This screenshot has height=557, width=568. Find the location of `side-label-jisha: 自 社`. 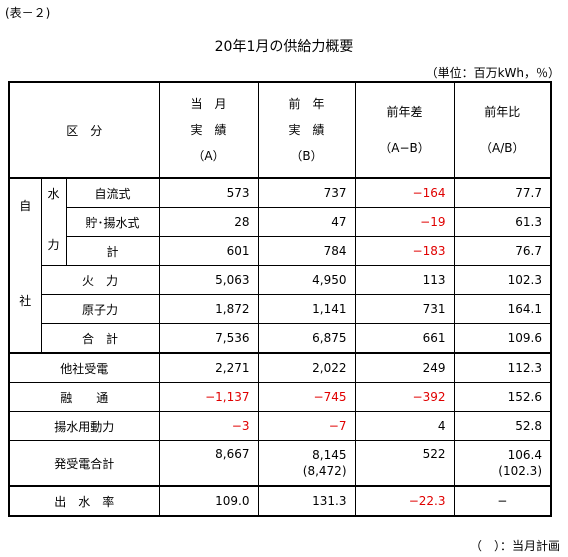

side-label-jisha: 自 社 is located at coordinates (25, 265).